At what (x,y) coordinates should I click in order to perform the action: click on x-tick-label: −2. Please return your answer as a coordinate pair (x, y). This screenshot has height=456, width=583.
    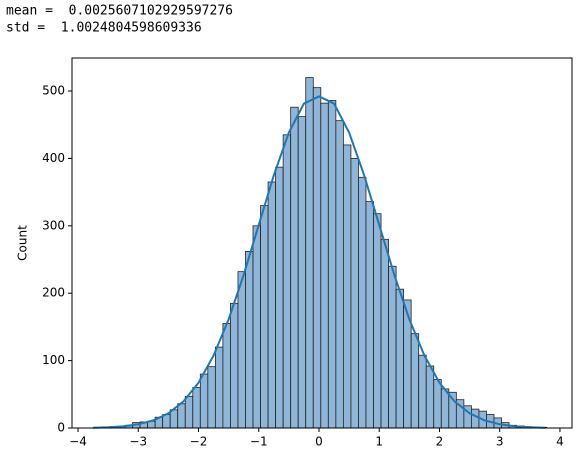
    Looking at the image, I should click on (199, 442).